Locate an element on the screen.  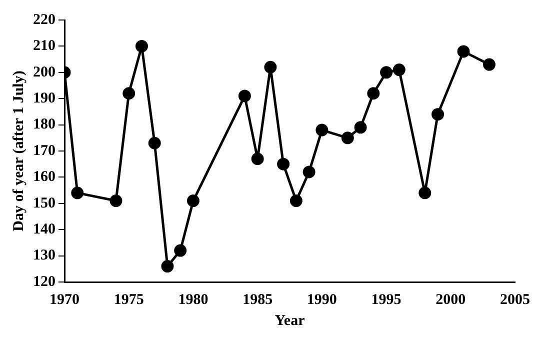
x-tick-label: 1980 is located at coordinates (193, 300).